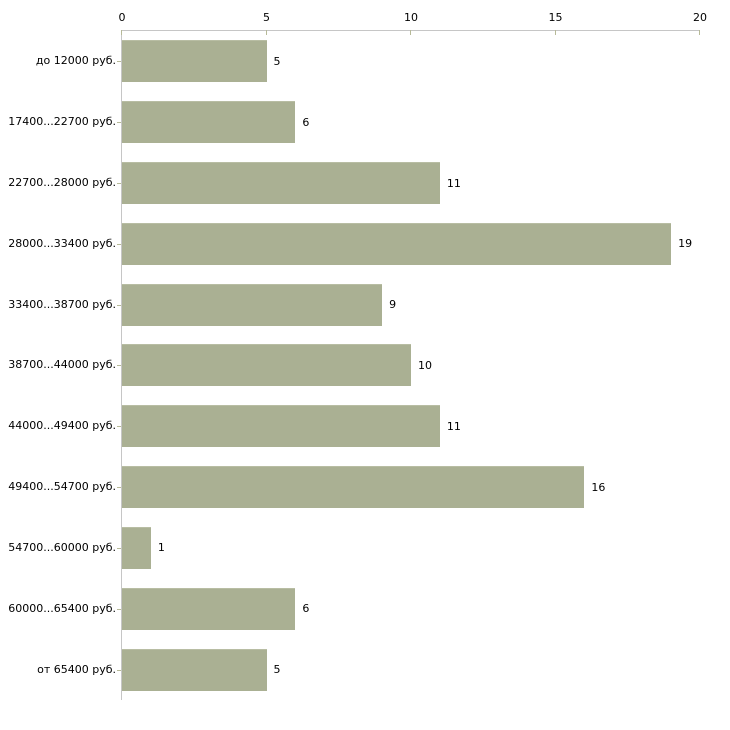 The width and height of the screenshot is (730, 730). What do you see at coordinates (75, 60) in the screenshot?
I see `category-label: до 12000 руб.` at bounding box center [75, 60].